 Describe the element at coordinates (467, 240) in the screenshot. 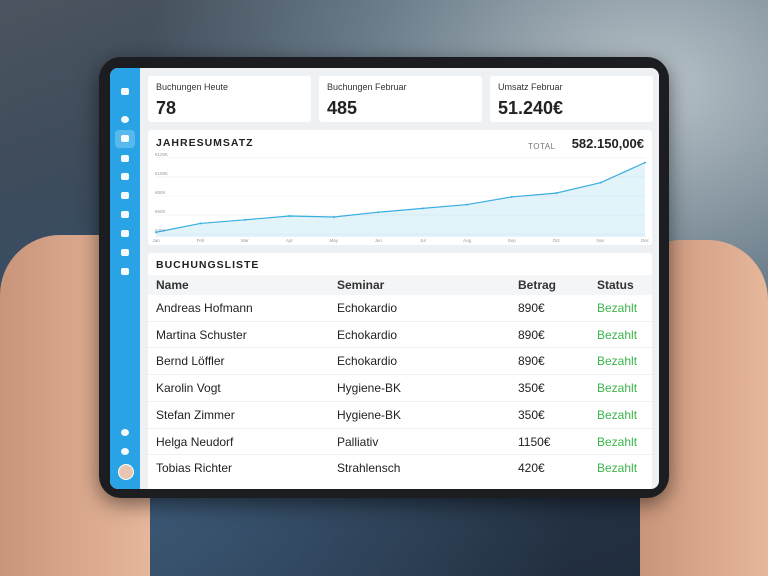

I see `x-tick-label: Aug` at that location.